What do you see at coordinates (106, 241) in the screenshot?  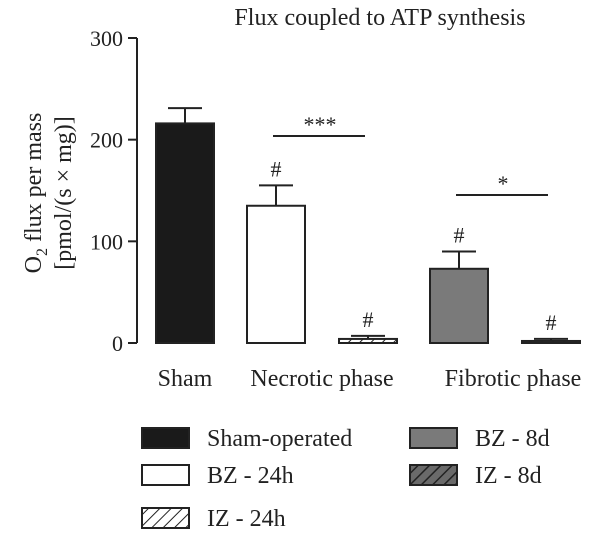 I see `y-tick-label-100: 100` at bounding box center [106, 241].